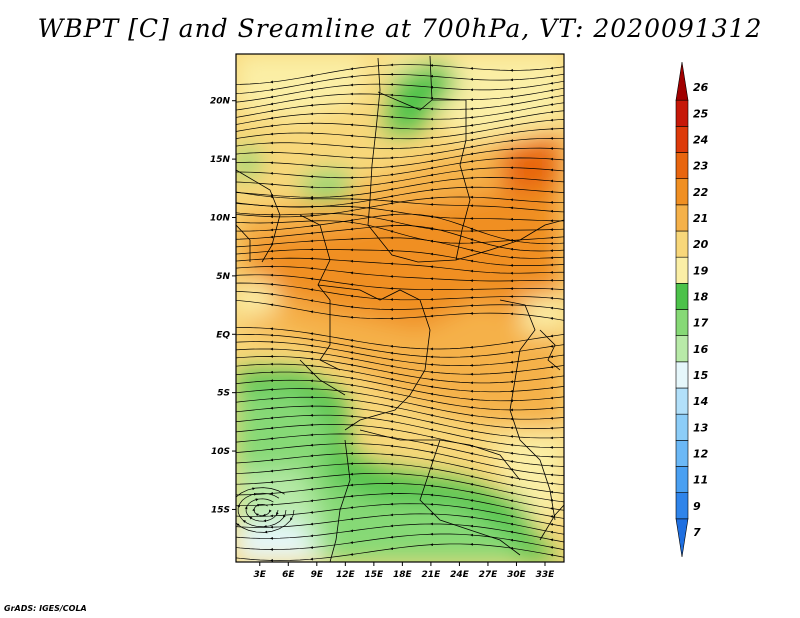  I want to click on lat-tick-label: 10S, so click(220, 452).